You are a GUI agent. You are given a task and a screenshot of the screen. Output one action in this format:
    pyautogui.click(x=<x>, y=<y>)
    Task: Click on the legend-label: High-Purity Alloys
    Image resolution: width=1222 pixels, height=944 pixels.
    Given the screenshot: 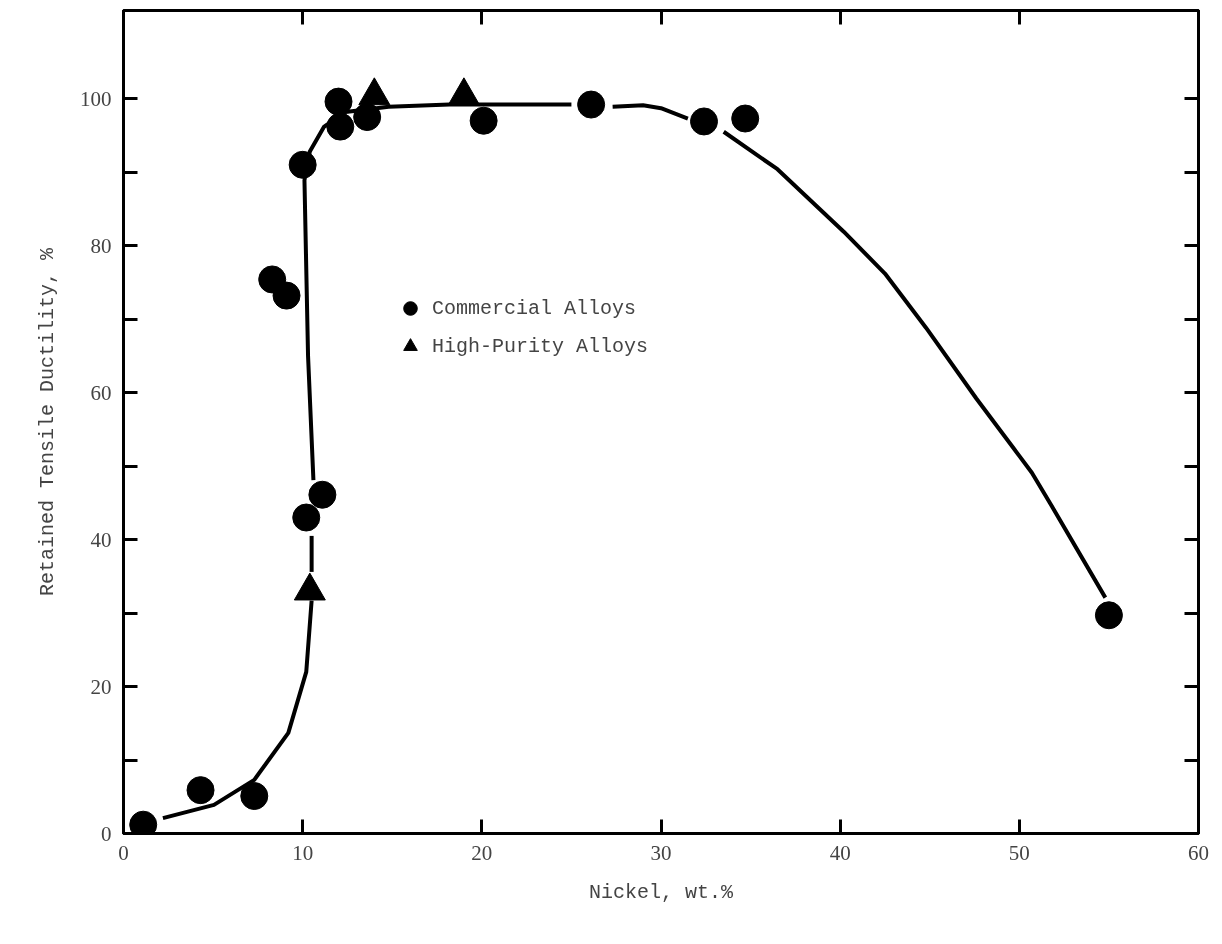 What is the action you would take?
    pyautogui.click(x=540, y=346)
    